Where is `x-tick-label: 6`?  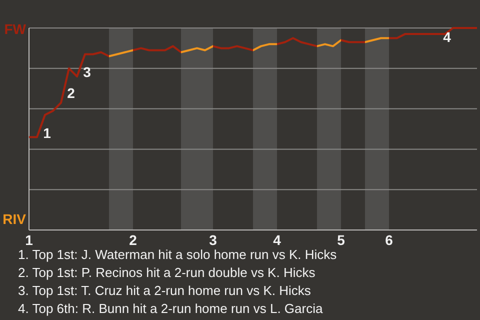
x-tick-label: 6 is located at coordinates (389, 240).